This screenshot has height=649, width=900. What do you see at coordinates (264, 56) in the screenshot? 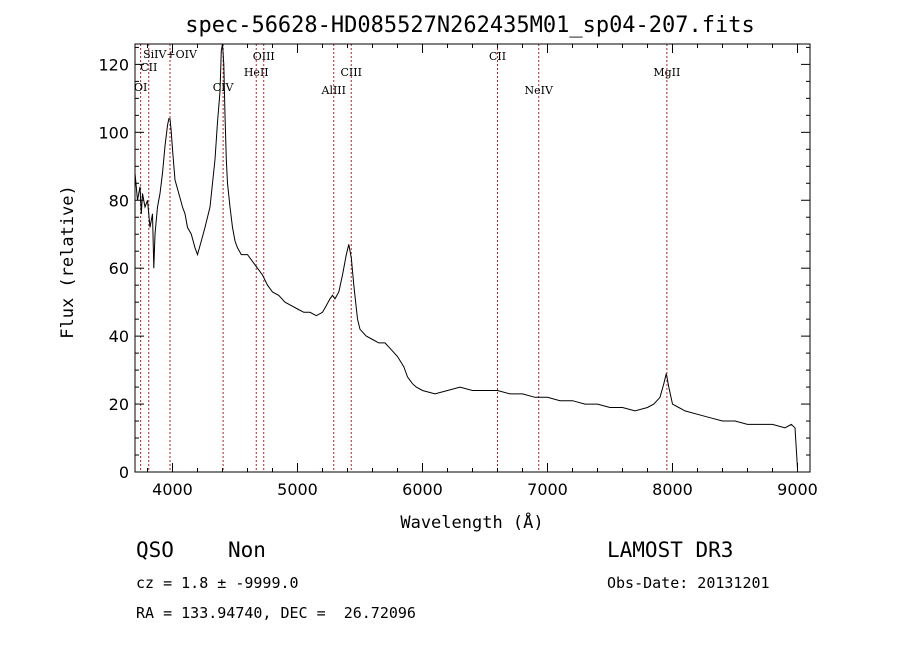
I see `marker-label-OIII: OIII` at bounding box center [264, 56].